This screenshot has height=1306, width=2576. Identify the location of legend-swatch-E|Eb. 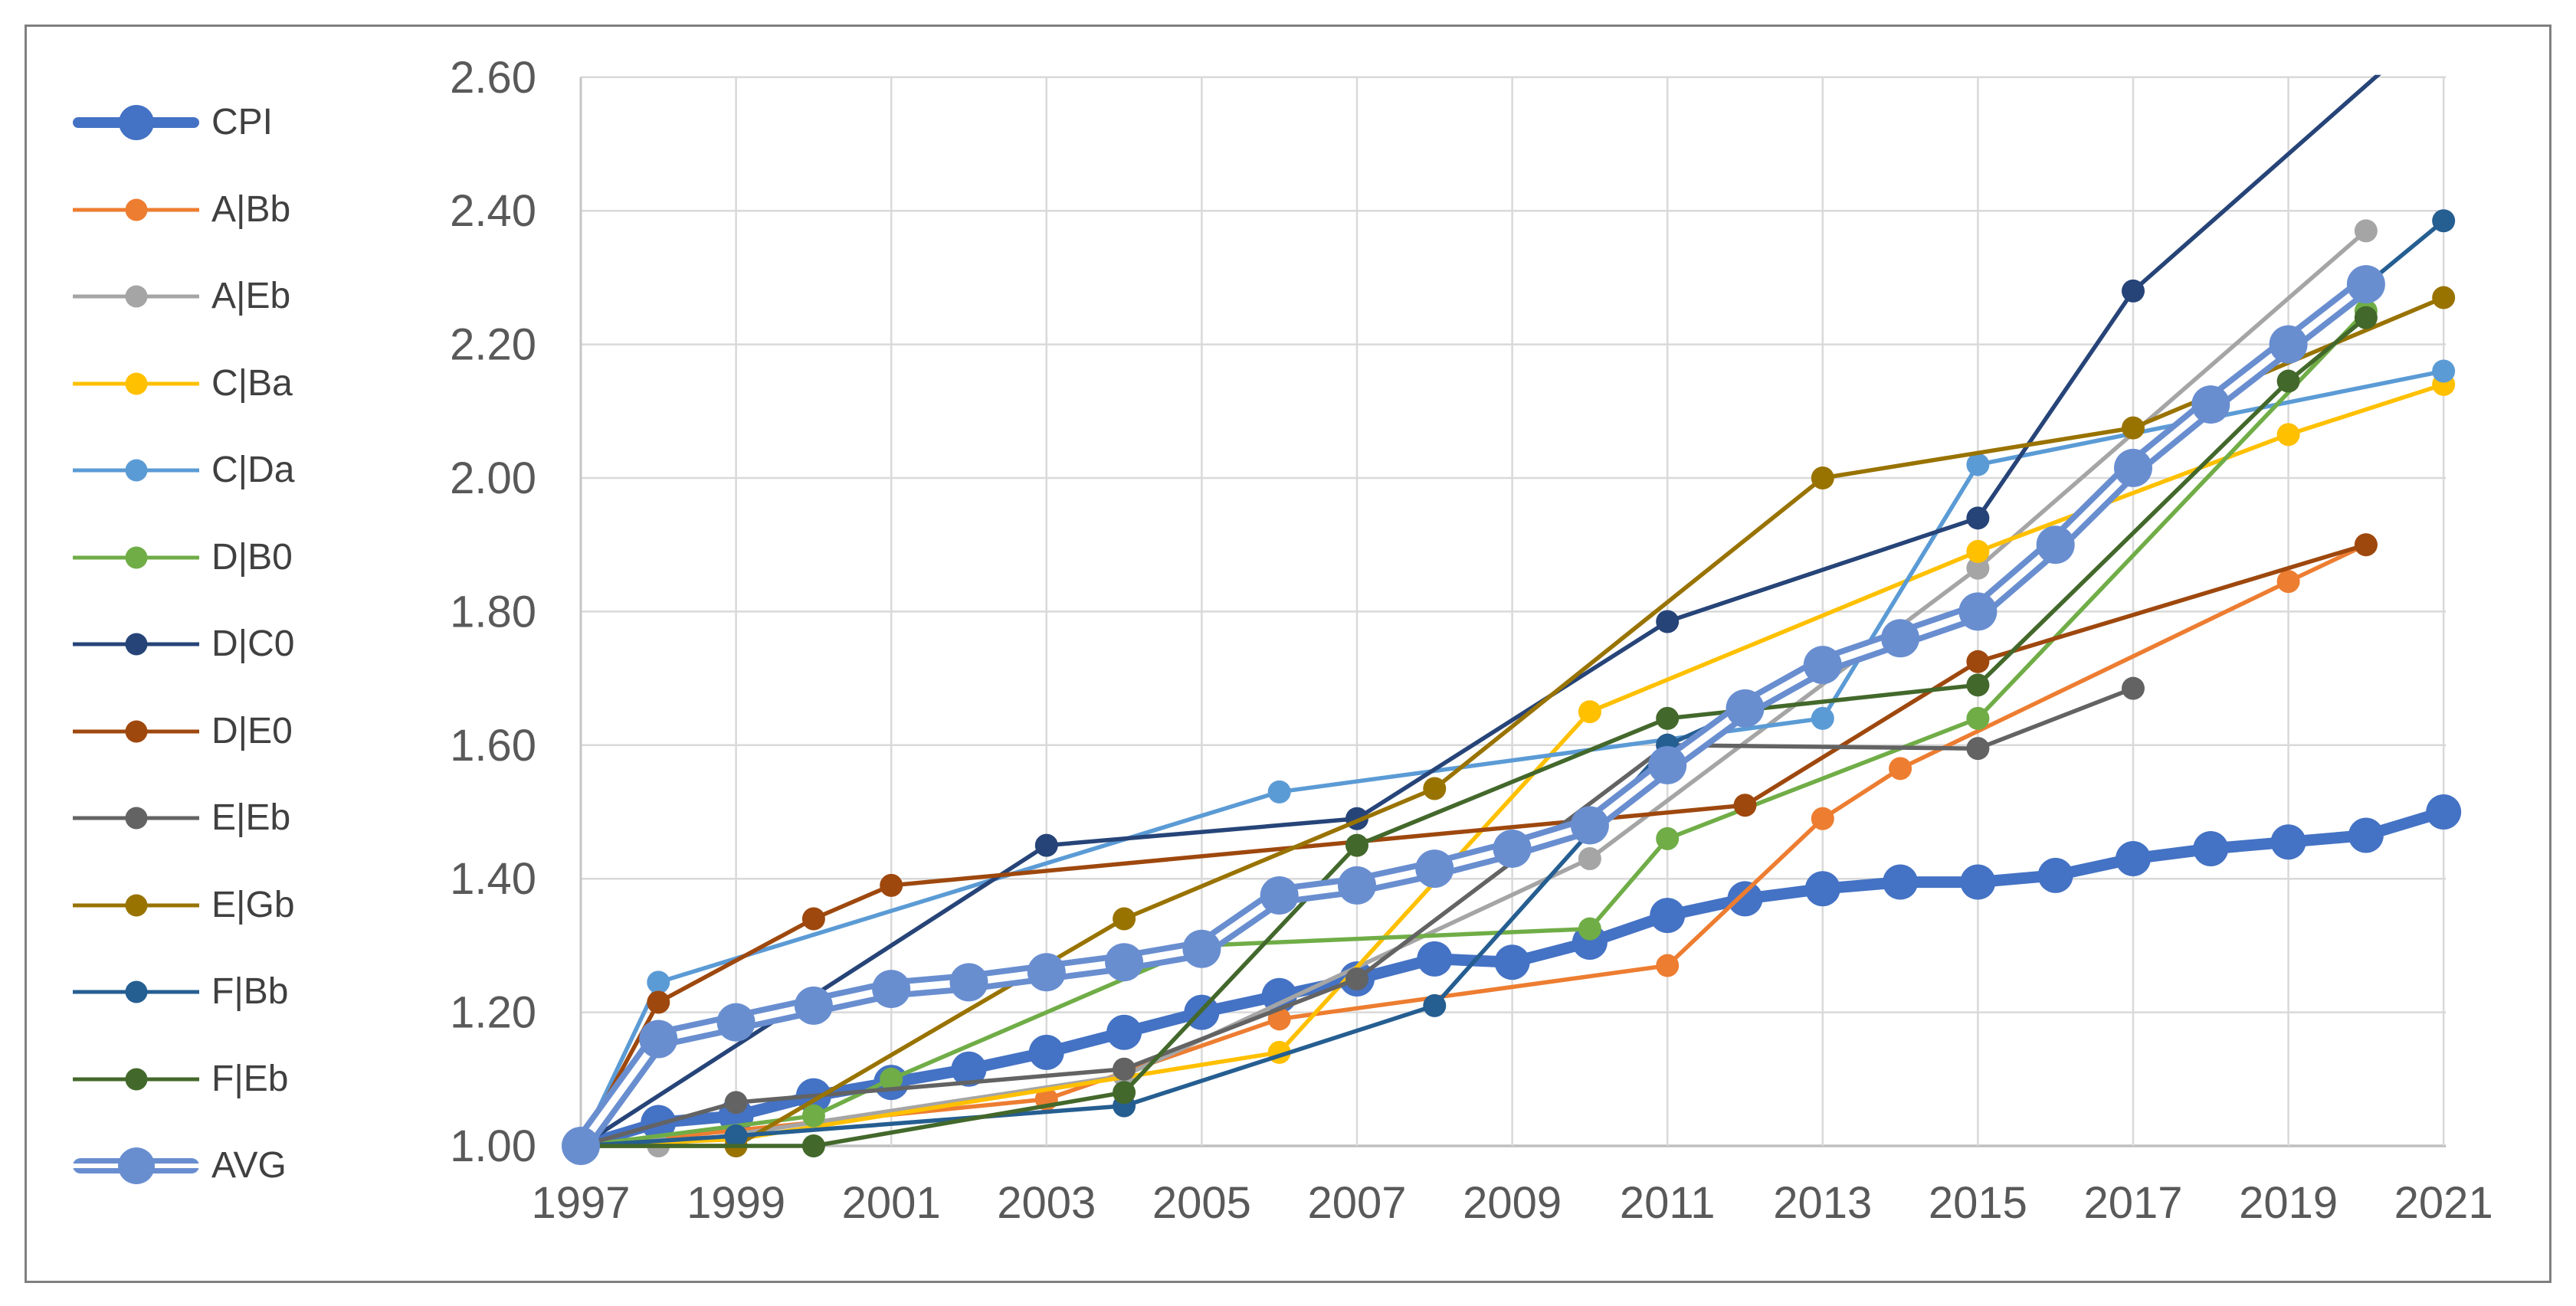
(136, 818).